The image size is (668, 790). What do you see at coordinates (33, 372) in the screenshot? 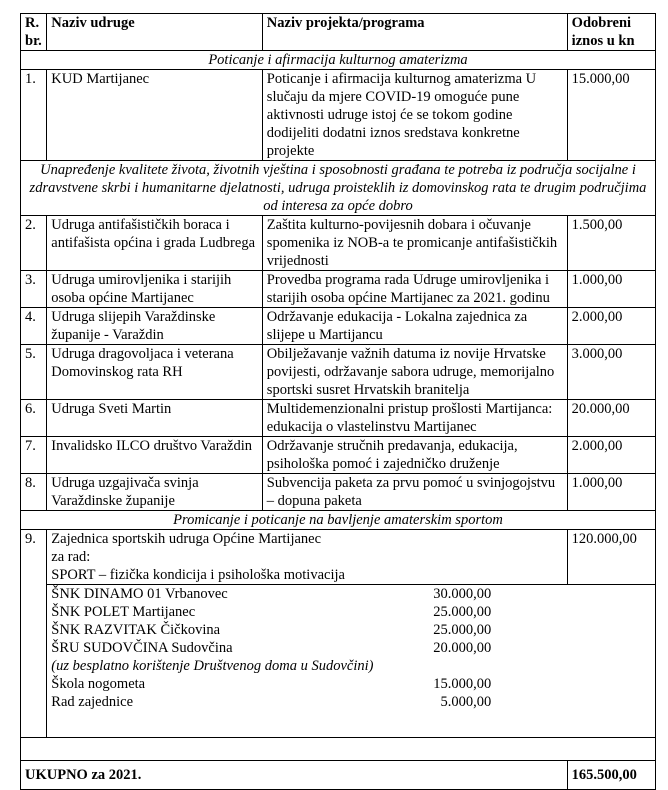
I see `row-num: 5.` at bounding box center [33, 372].